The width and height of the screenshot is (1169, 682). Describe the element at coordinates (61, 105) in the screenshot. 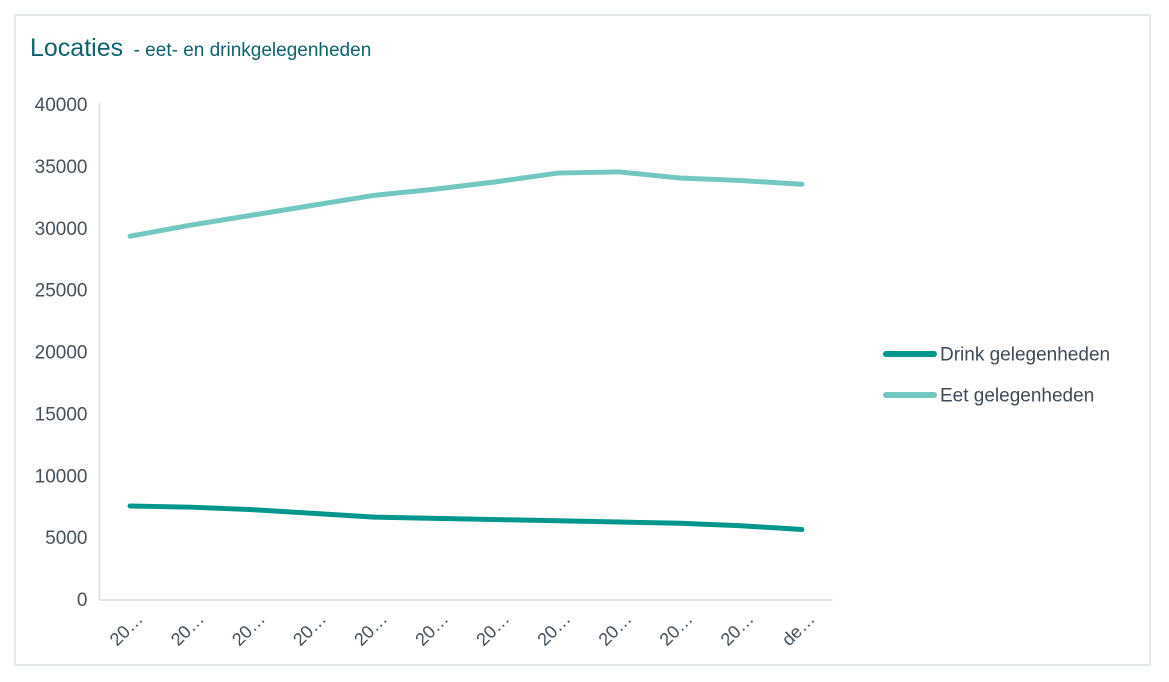

I see `y-axis-tick-label: 40000` at that location.